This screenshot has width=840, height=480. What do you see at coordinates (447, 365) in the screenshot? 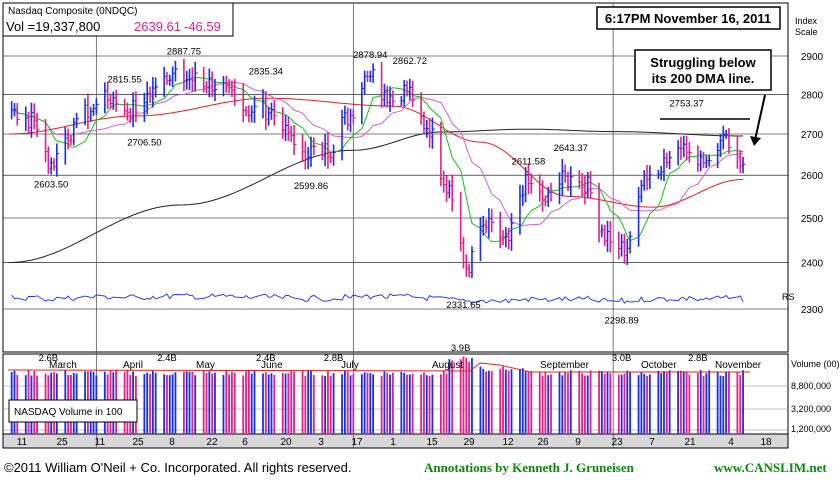
I see `month-label: August` at bounding box center [447, 365].